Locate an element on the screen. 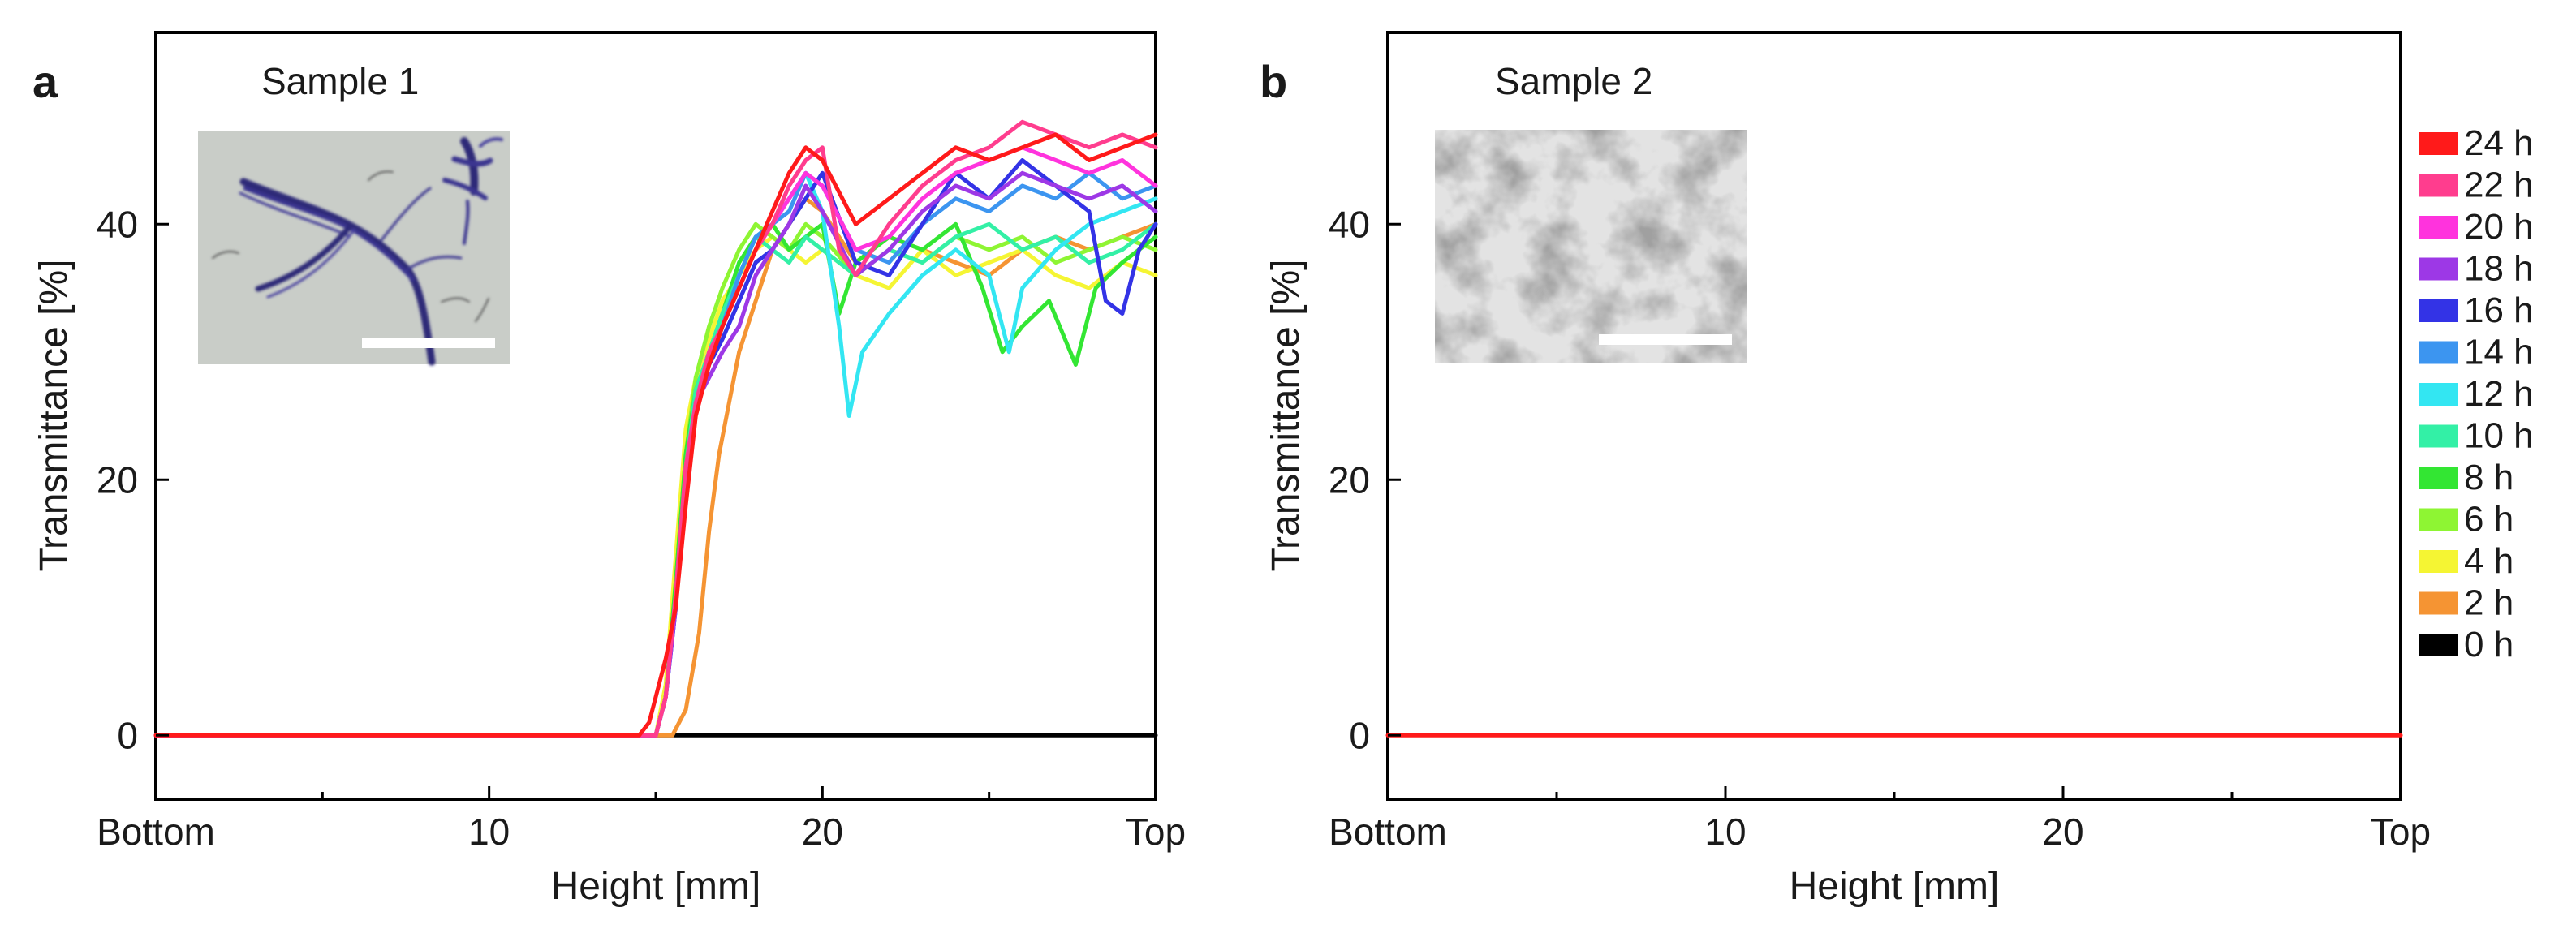 This screenshot has height=929, width=2576. legend-label: 10 h is located at coordinates (2499, 436).